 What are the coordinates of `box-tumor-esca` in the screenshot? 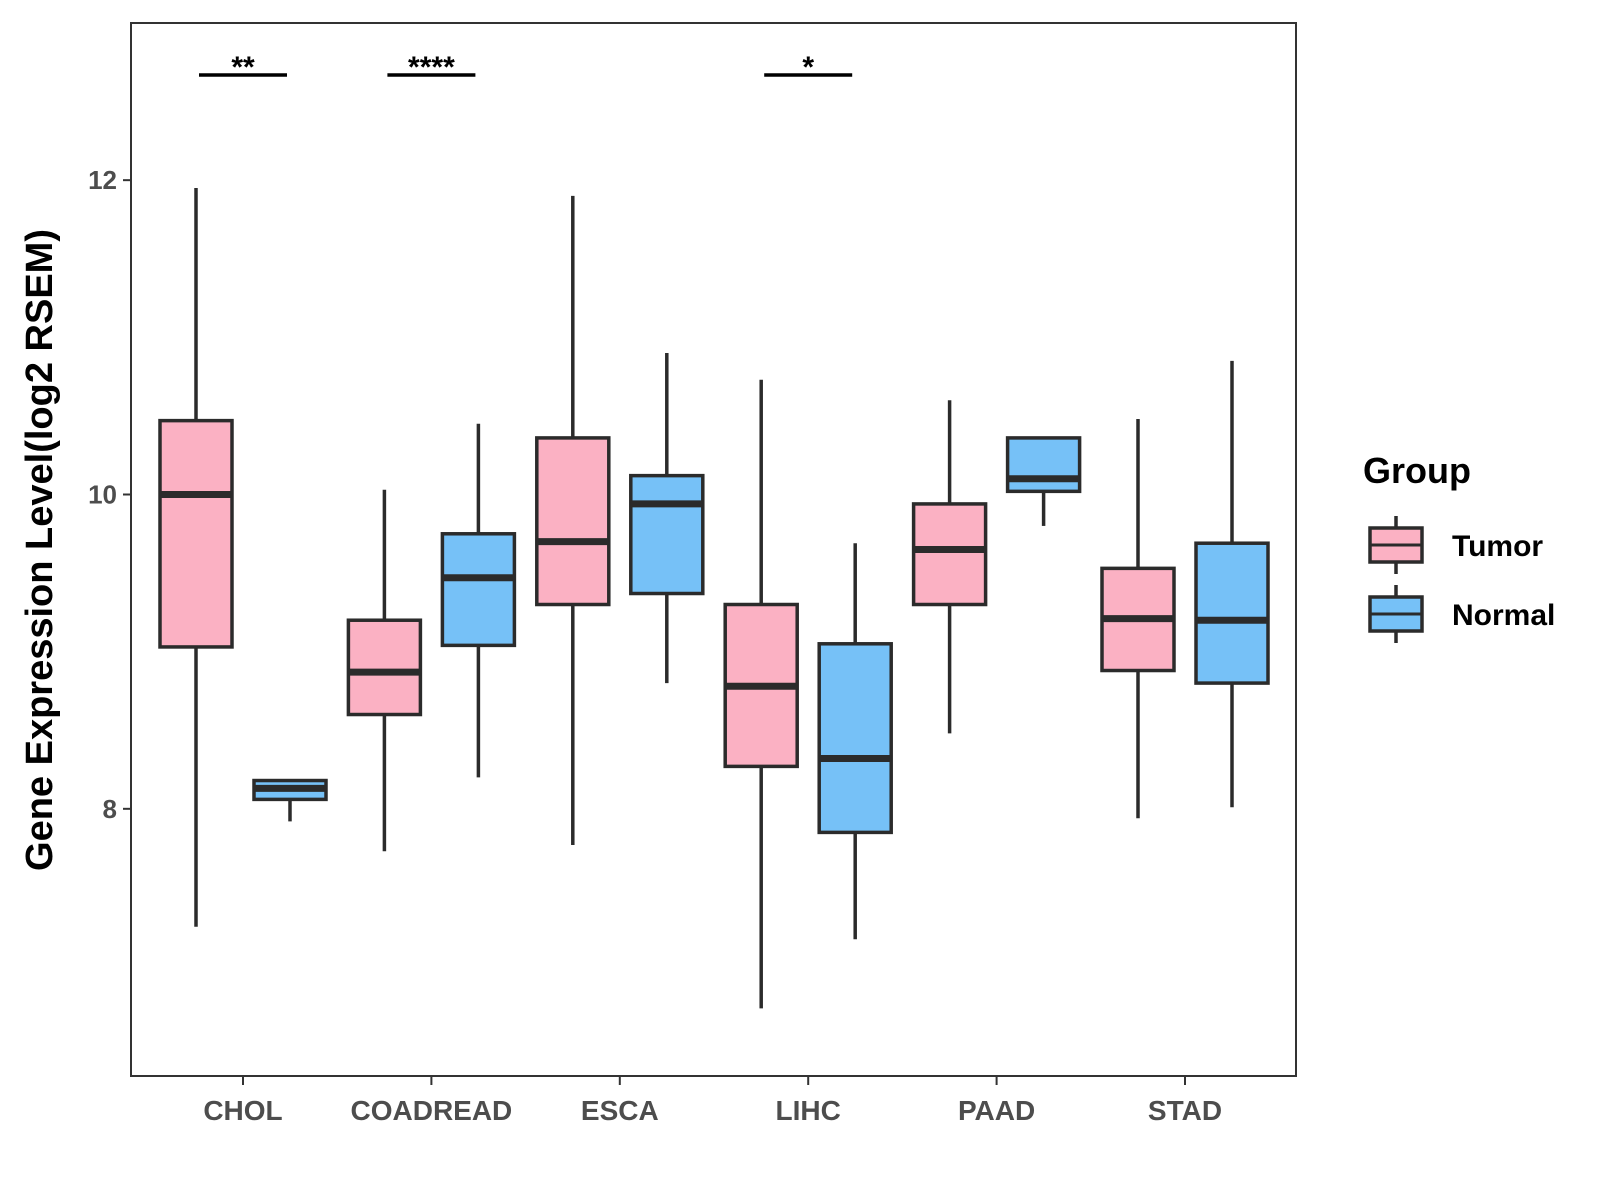 It's located at (573, 520).